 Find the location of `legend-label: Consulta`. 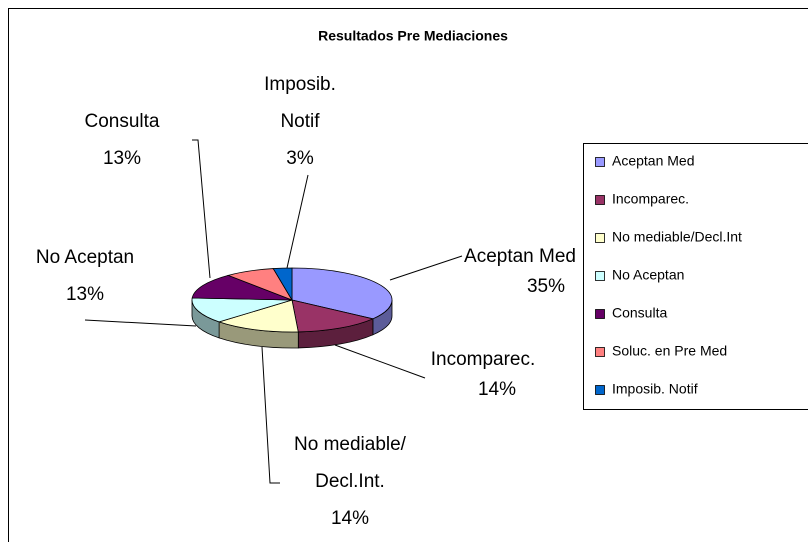

legend-label: Consulta is located at coordinates (639, 313).